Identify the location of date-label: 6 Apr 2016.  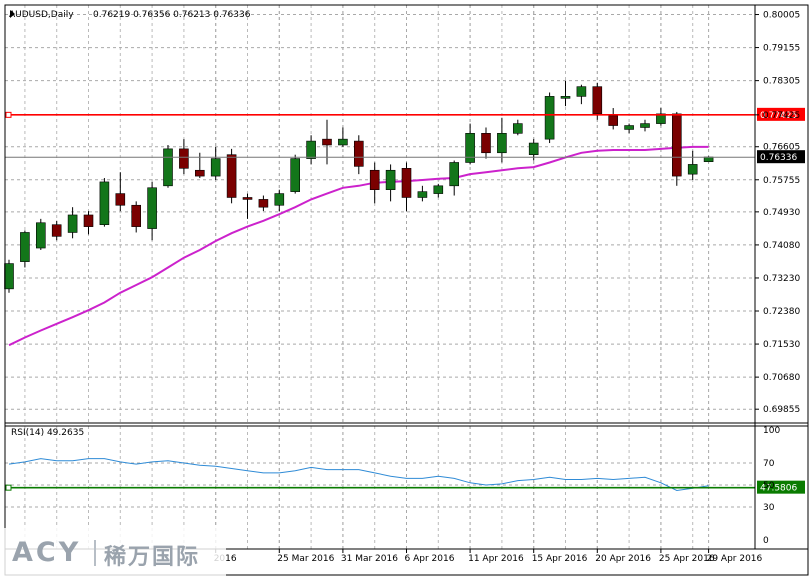
(430, 559).